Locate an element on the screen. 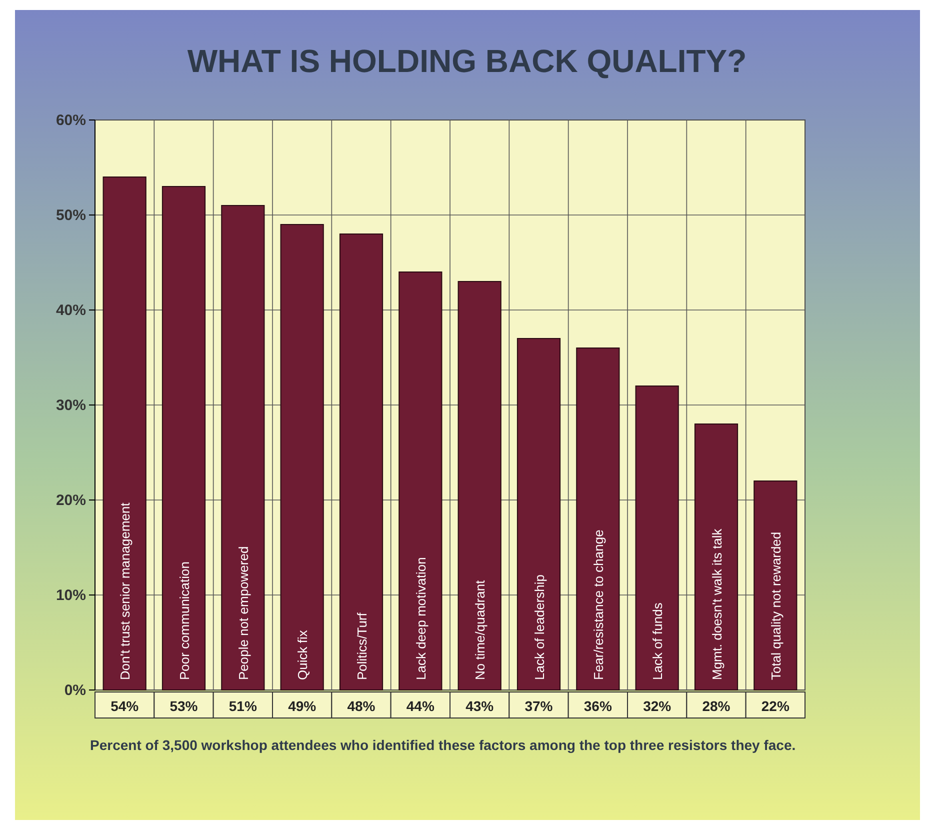 The image size is (933, 832). x-tick-label: Politics/Turf is located at coordinates (362, 646).